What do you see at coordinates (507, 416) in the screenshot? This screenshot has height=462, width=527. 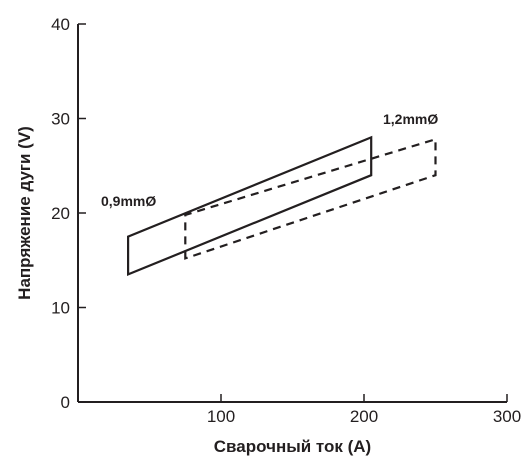 I see `x-tick-label: 300` at bounding box center [507, 416].